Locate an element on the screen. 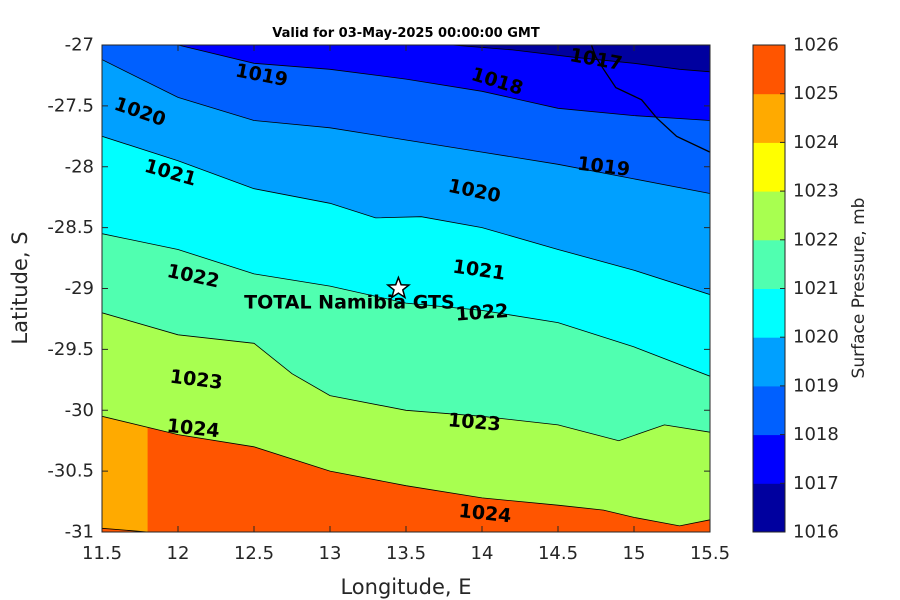 The height and width of the screenshot is (600, 900). x-tick-label: 15.5 is located at coordinates (710, 553).